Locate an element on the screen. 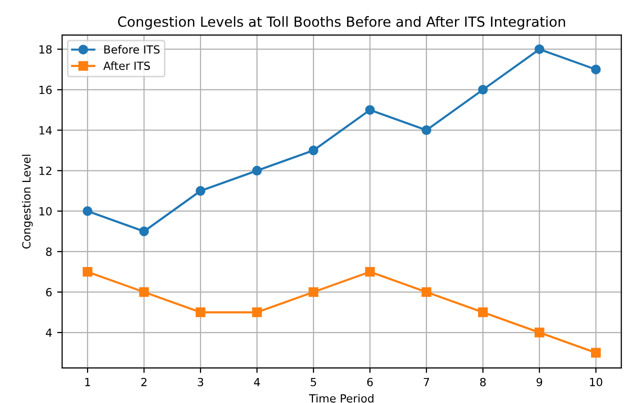 The image size is (634, 403). legend-label: After ITS is located at coordinates (126, 65).